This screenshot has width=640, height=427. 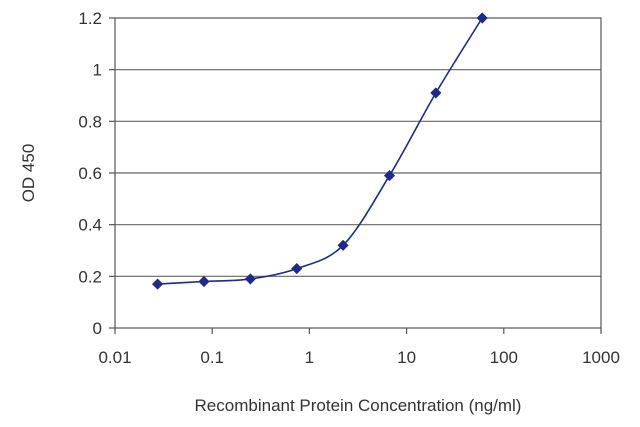 I want to click on y-tick-label: 1.2, so click(x=90, y=18).